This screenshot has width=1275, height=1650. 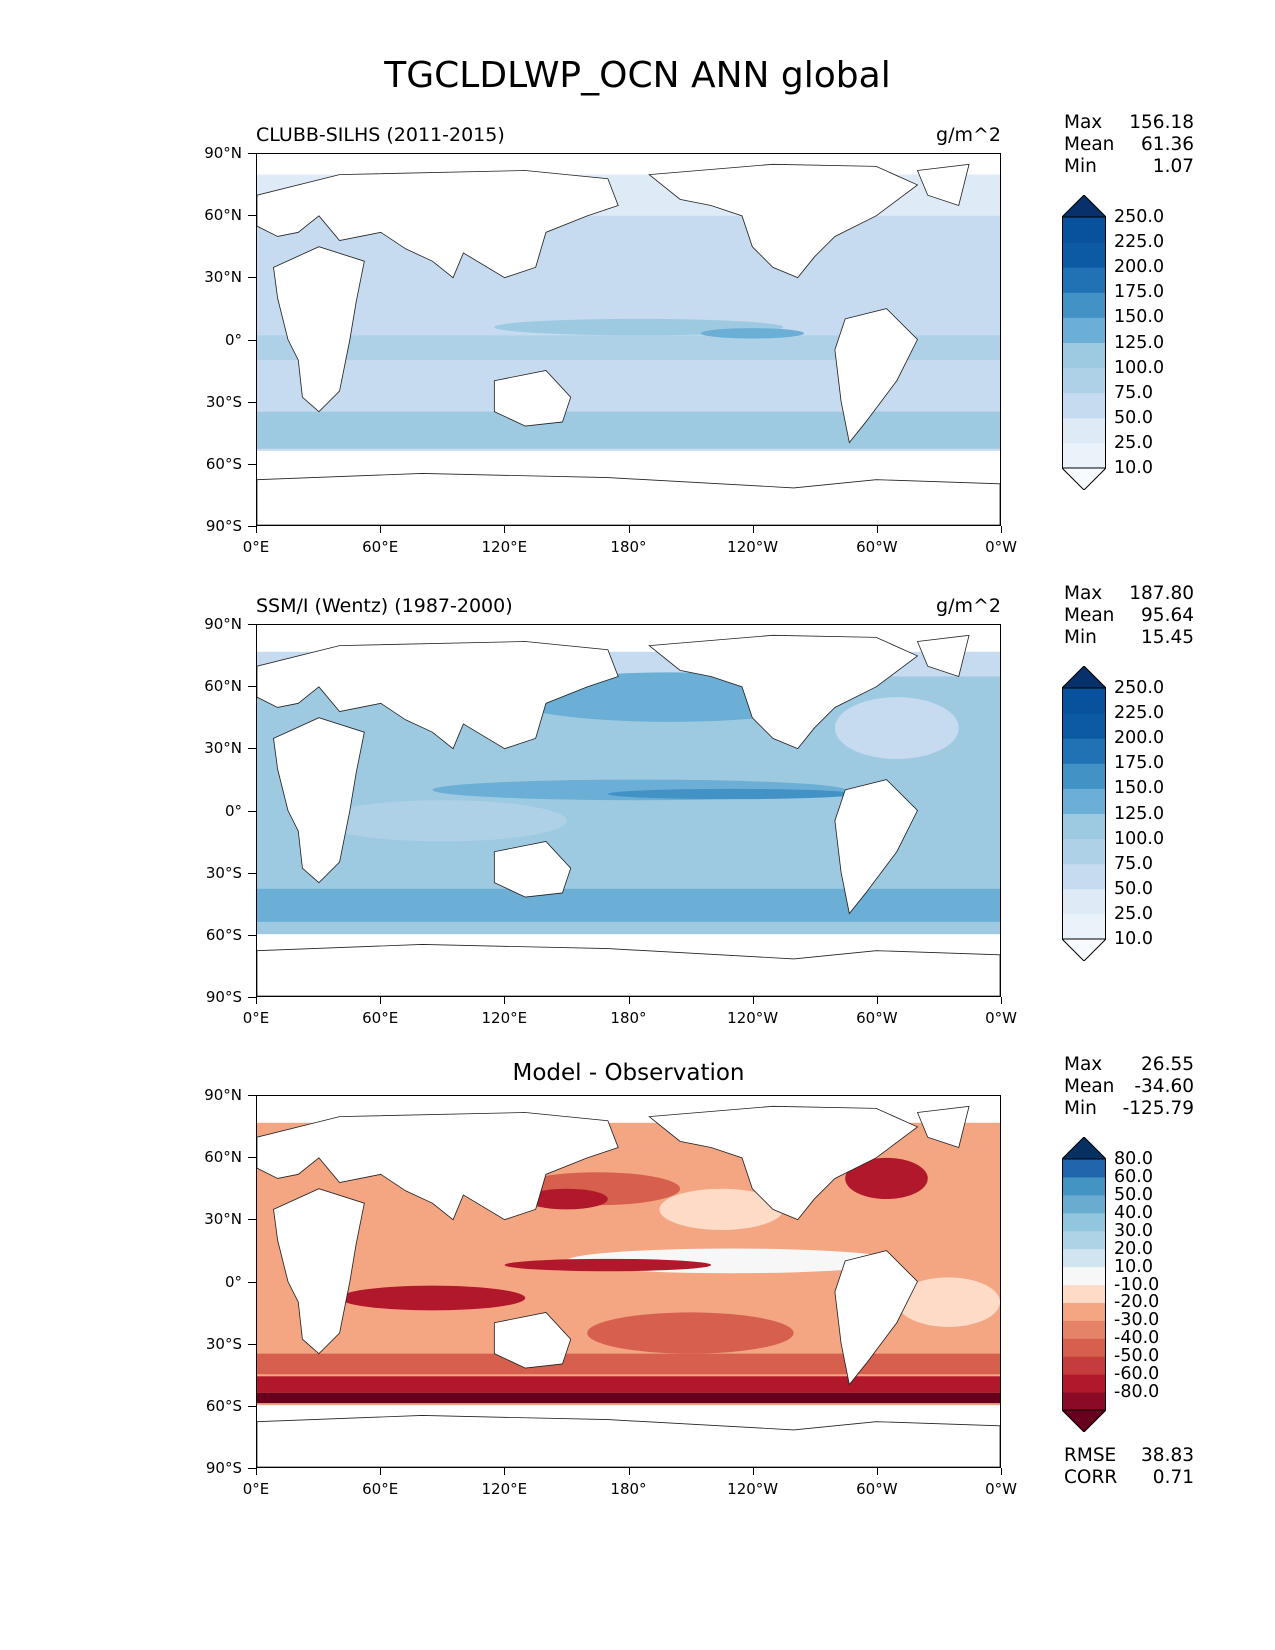 I want to click on page-title: TGCLDLWP_OCN ANN global, so click(x=637, y=75).